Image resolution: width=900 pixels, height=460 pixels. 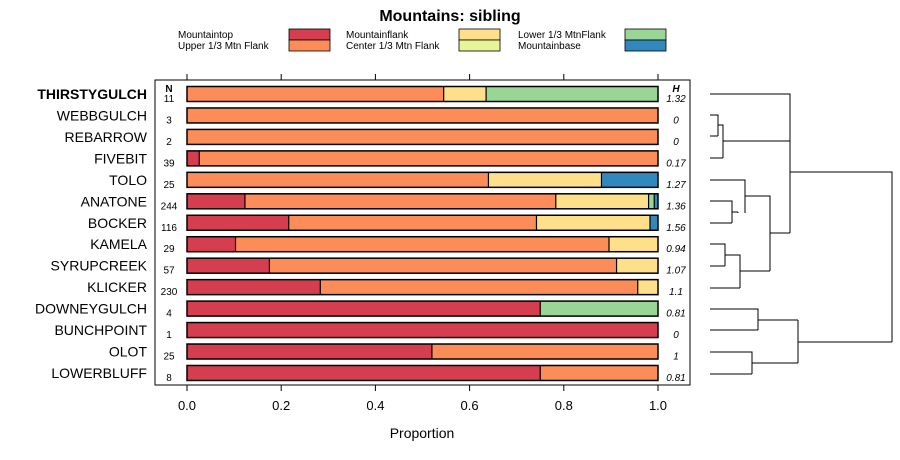 What do you see at coordinates (117, 223) in the screenshot?
I see `category-label: BOCKER` at bounding box center [117, 223].